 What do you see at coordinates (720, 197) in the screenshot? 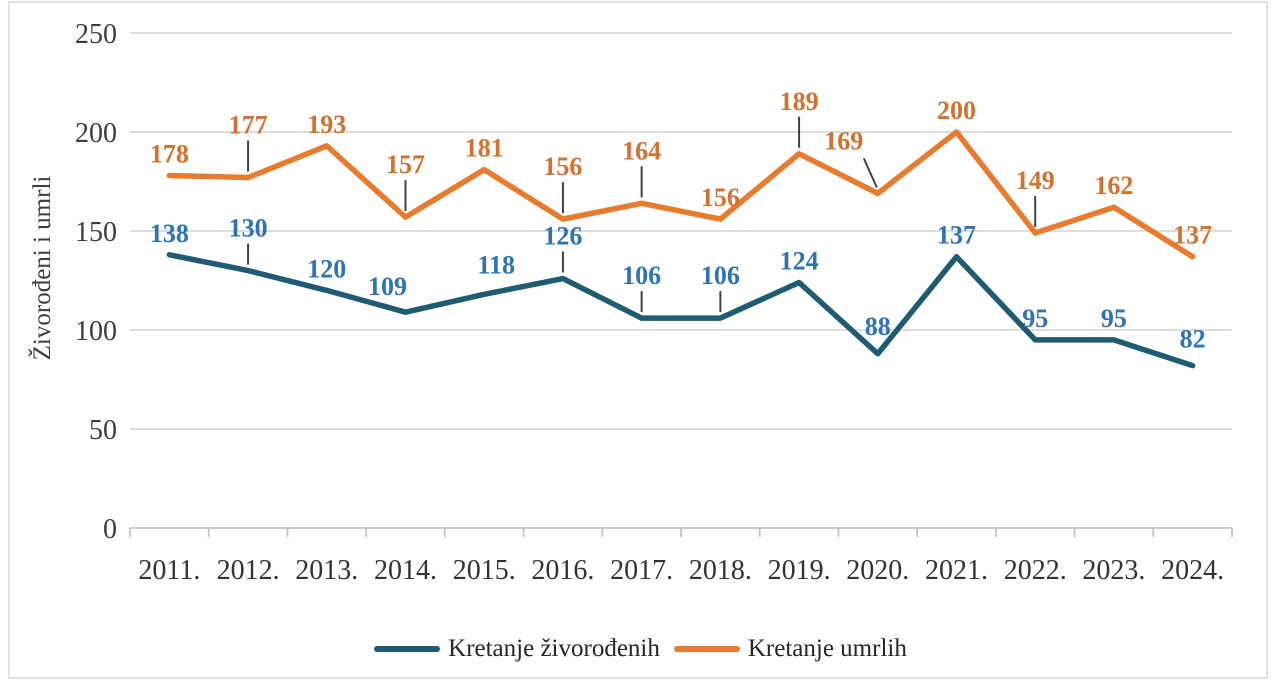
I see `data-label-umrlih-2018: 156` at bounding box center [720, 197].